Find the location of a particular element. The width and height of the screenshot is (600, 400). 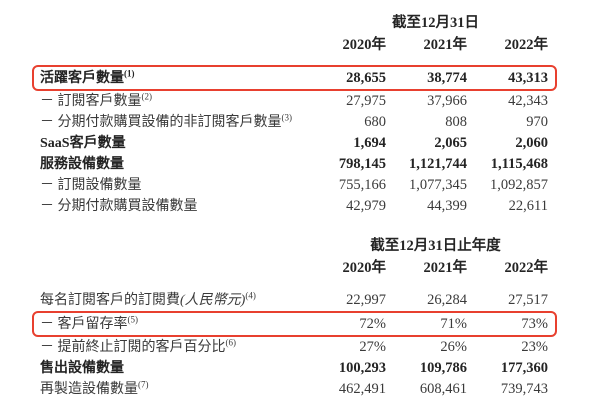

value-2020: 755,166 is located at coordinates (362, 185).